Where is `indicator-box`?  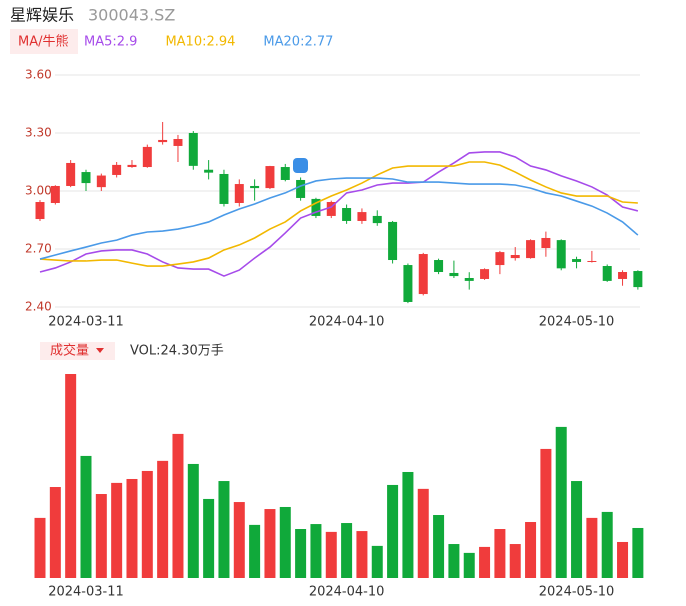
indicator-box is located at coordinates (44, 41).